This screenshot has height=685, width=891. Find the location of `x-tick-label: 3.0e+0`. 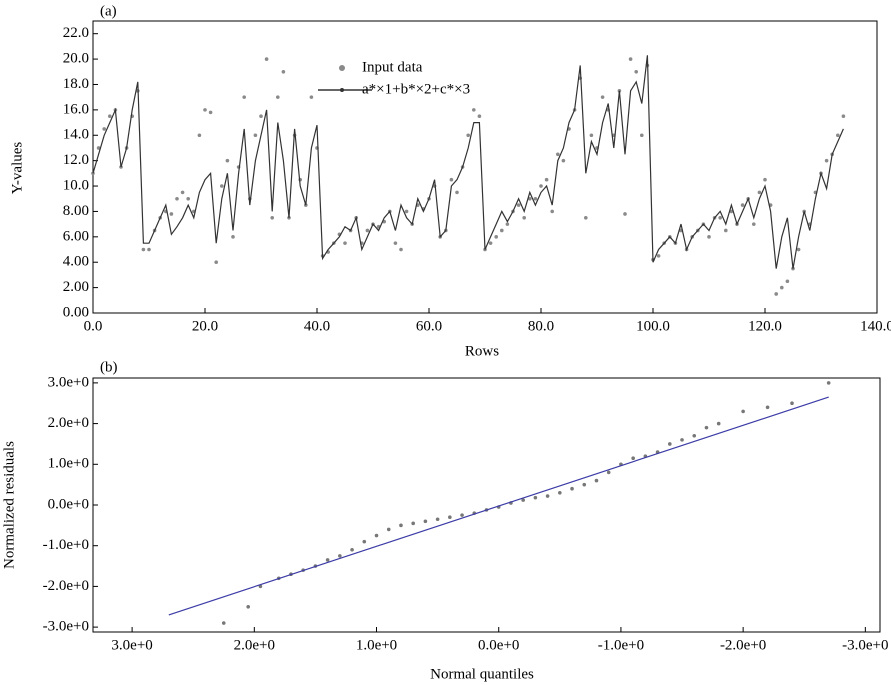

x-tick-label: 3.0e+0 is located at coordinates (131, 645).